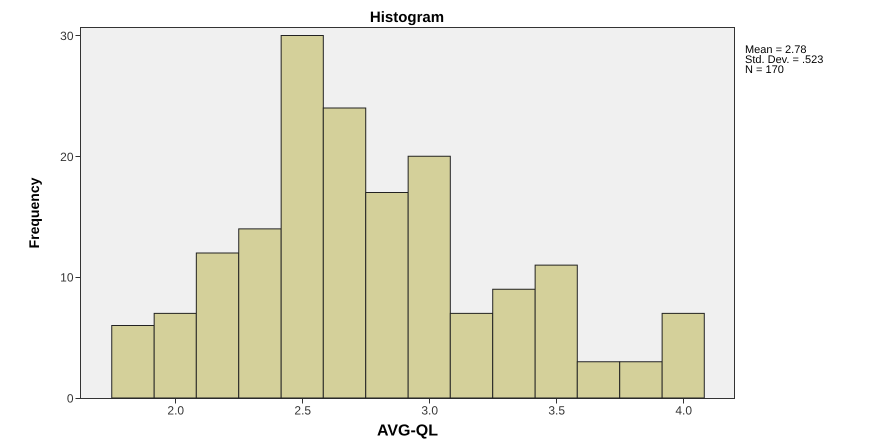 This screenshot has width=870, height=441. What do you see at coordinates (407, 431) in the screenshot?
I see `x-axis-title: AVG-QL` at bounding box center [407, 431].